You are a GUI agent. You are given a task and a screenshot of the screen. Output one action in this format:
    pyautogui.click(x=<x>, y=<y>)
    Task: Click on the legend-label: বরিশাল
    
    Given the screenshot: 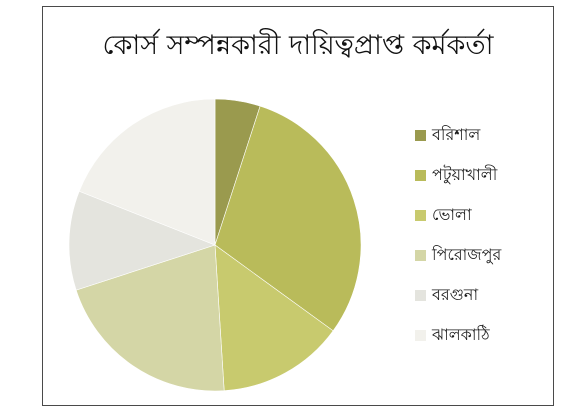 What is the action you would take?
    pyautogui.click(x=456, y=134)
    